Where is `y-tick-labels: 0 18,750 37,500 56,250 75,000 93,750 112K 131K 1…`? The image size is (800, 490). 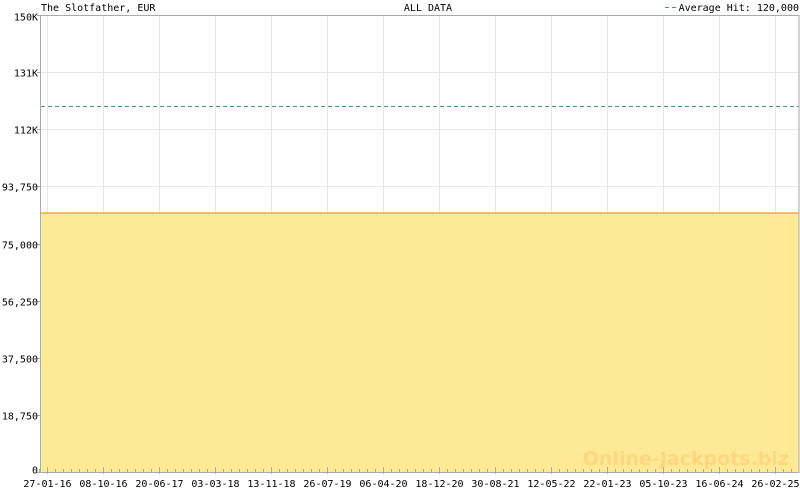 y-tick-labels: 0 18,750 37,500 56,250 75,000 93,750 112K 131K 1… is located at coordinates (20, 245).